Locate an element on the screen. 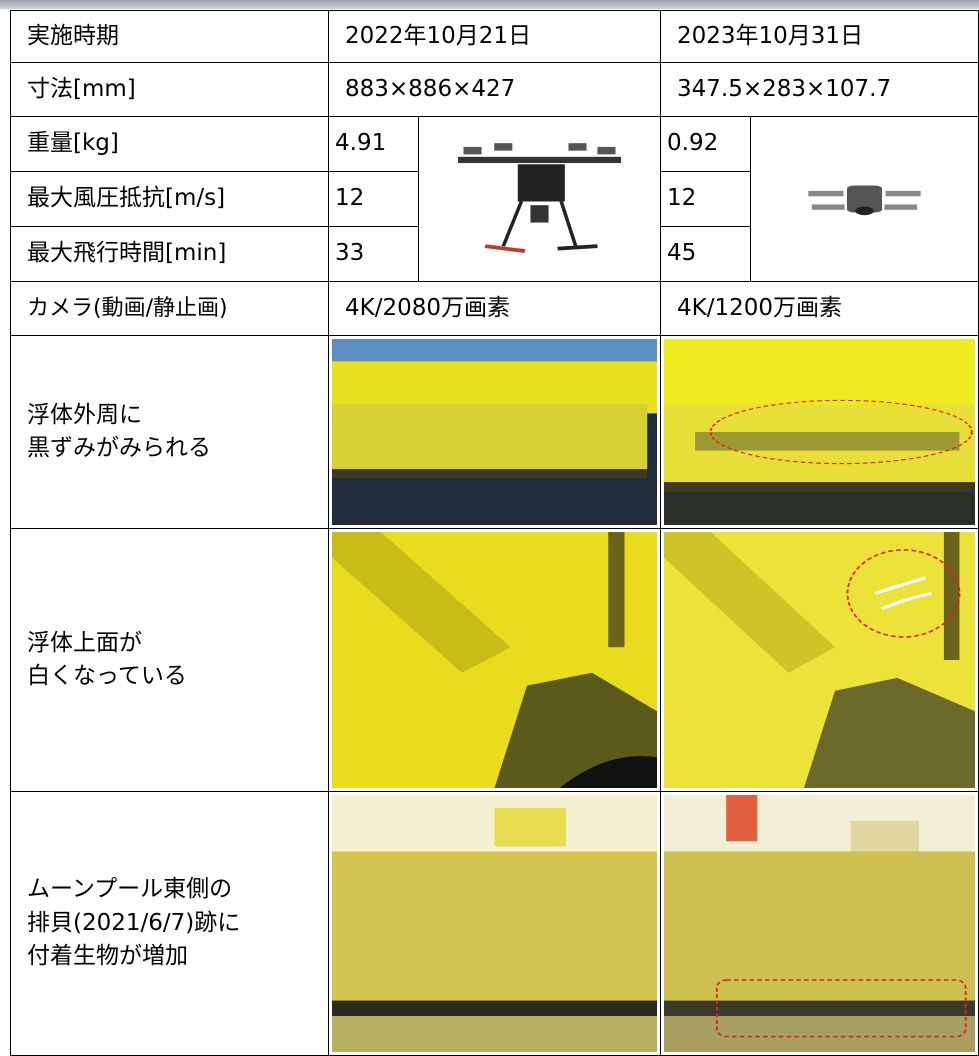  row-label: 最大風圧抵抗[m/s] is located at coordinates (169, 199).